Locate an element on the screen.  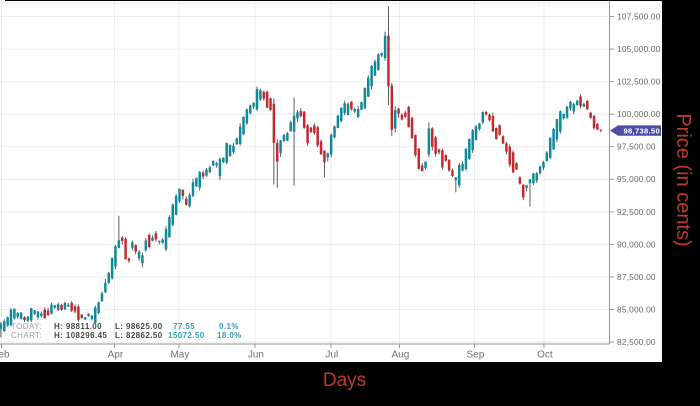
svg-text: Jun is located at coordinates (256, 355).